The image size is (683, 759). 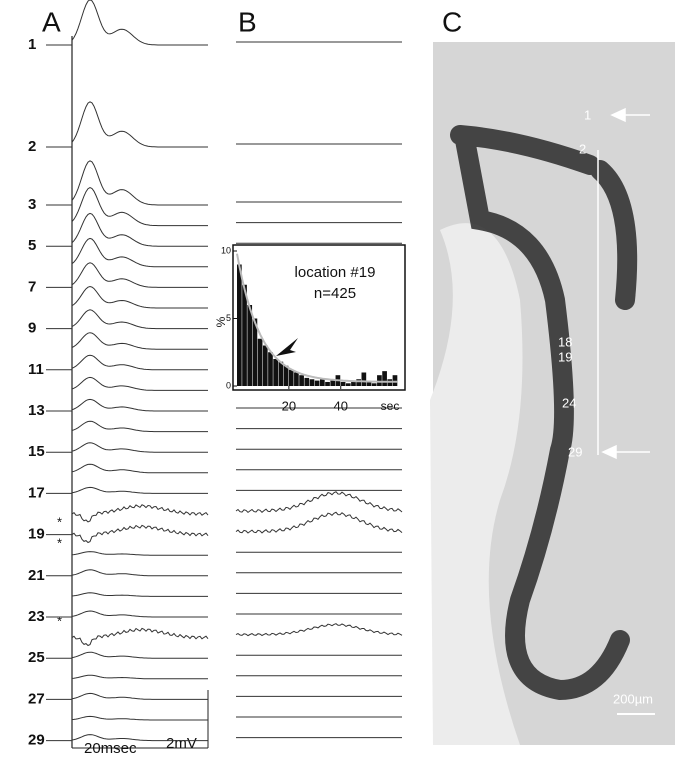 What do you see at coordinates (247, 21) in the screenshot?
I see `panel-label: B` at bounding box center [247, 21].